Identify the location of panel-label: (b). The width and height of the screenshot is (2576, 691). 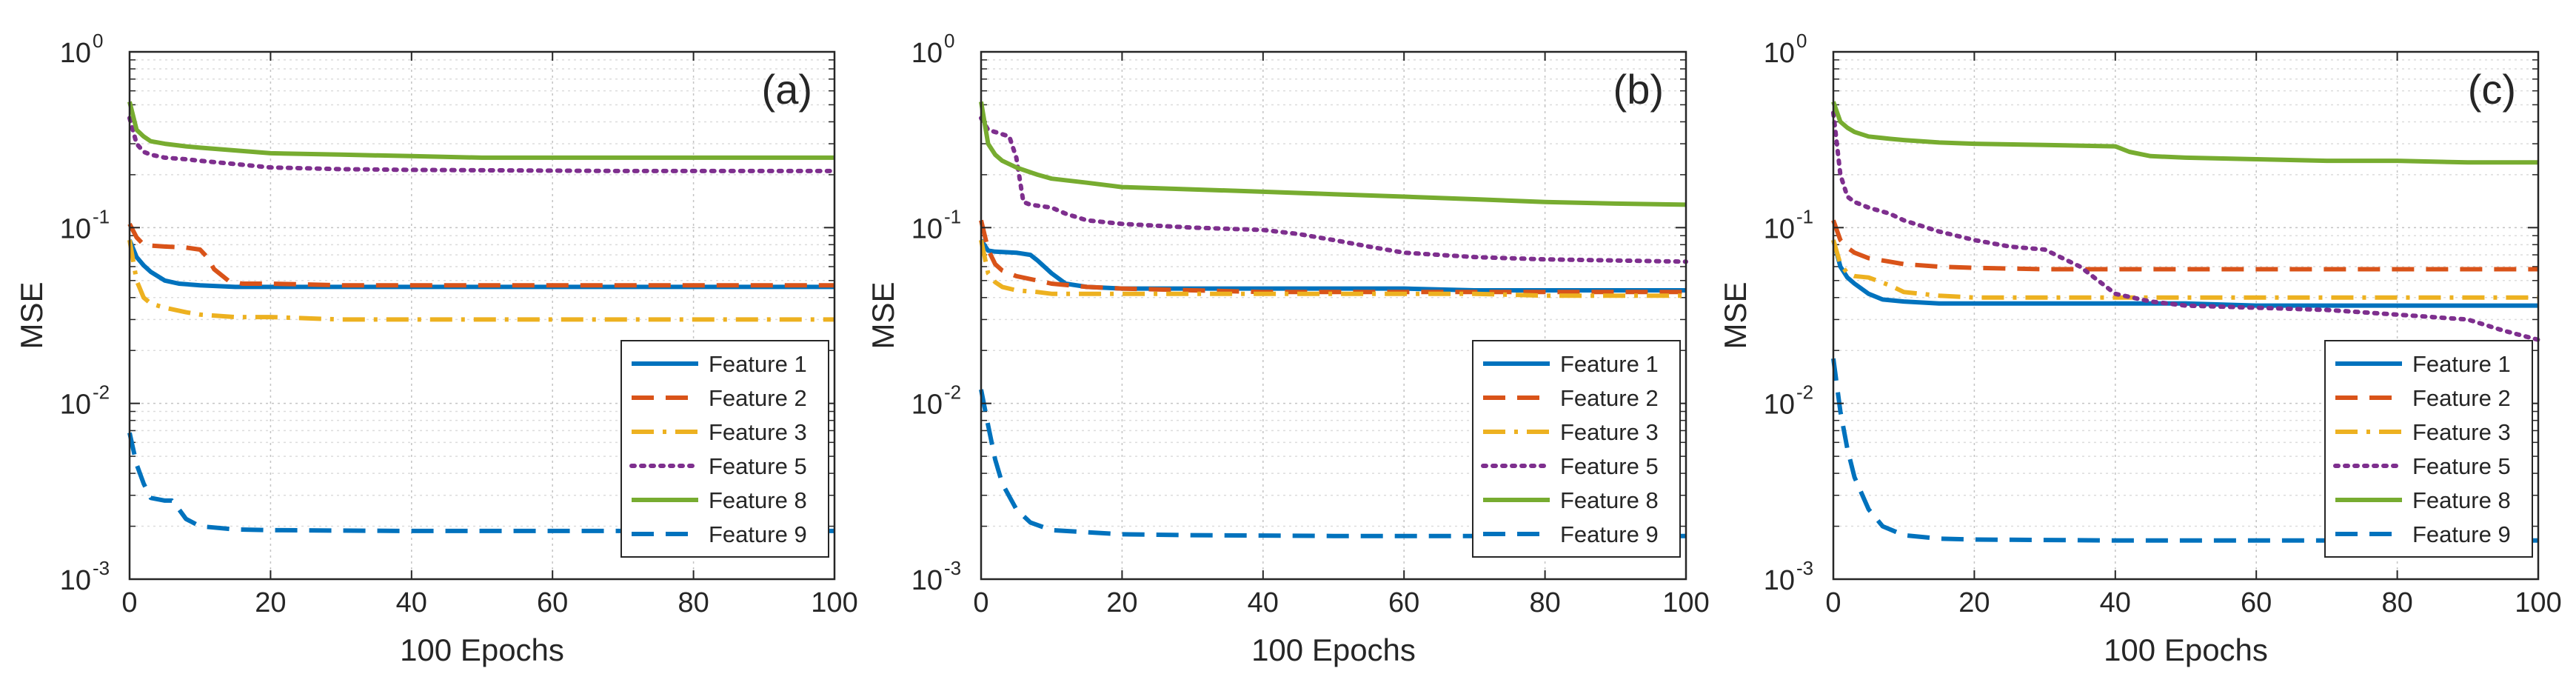
(1638, 90).